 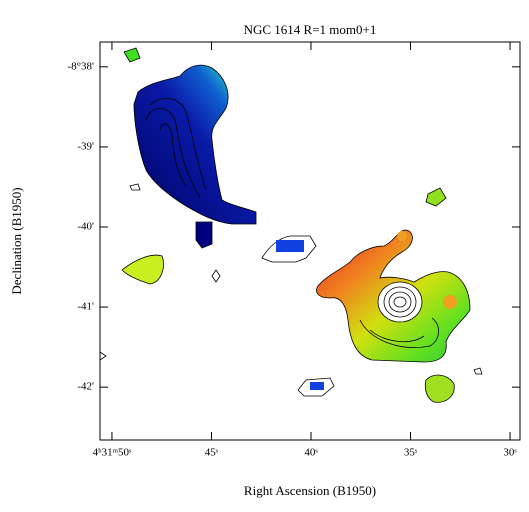 I want to click on x-tick-label: 45ˢ, so click(x=212, y=453).